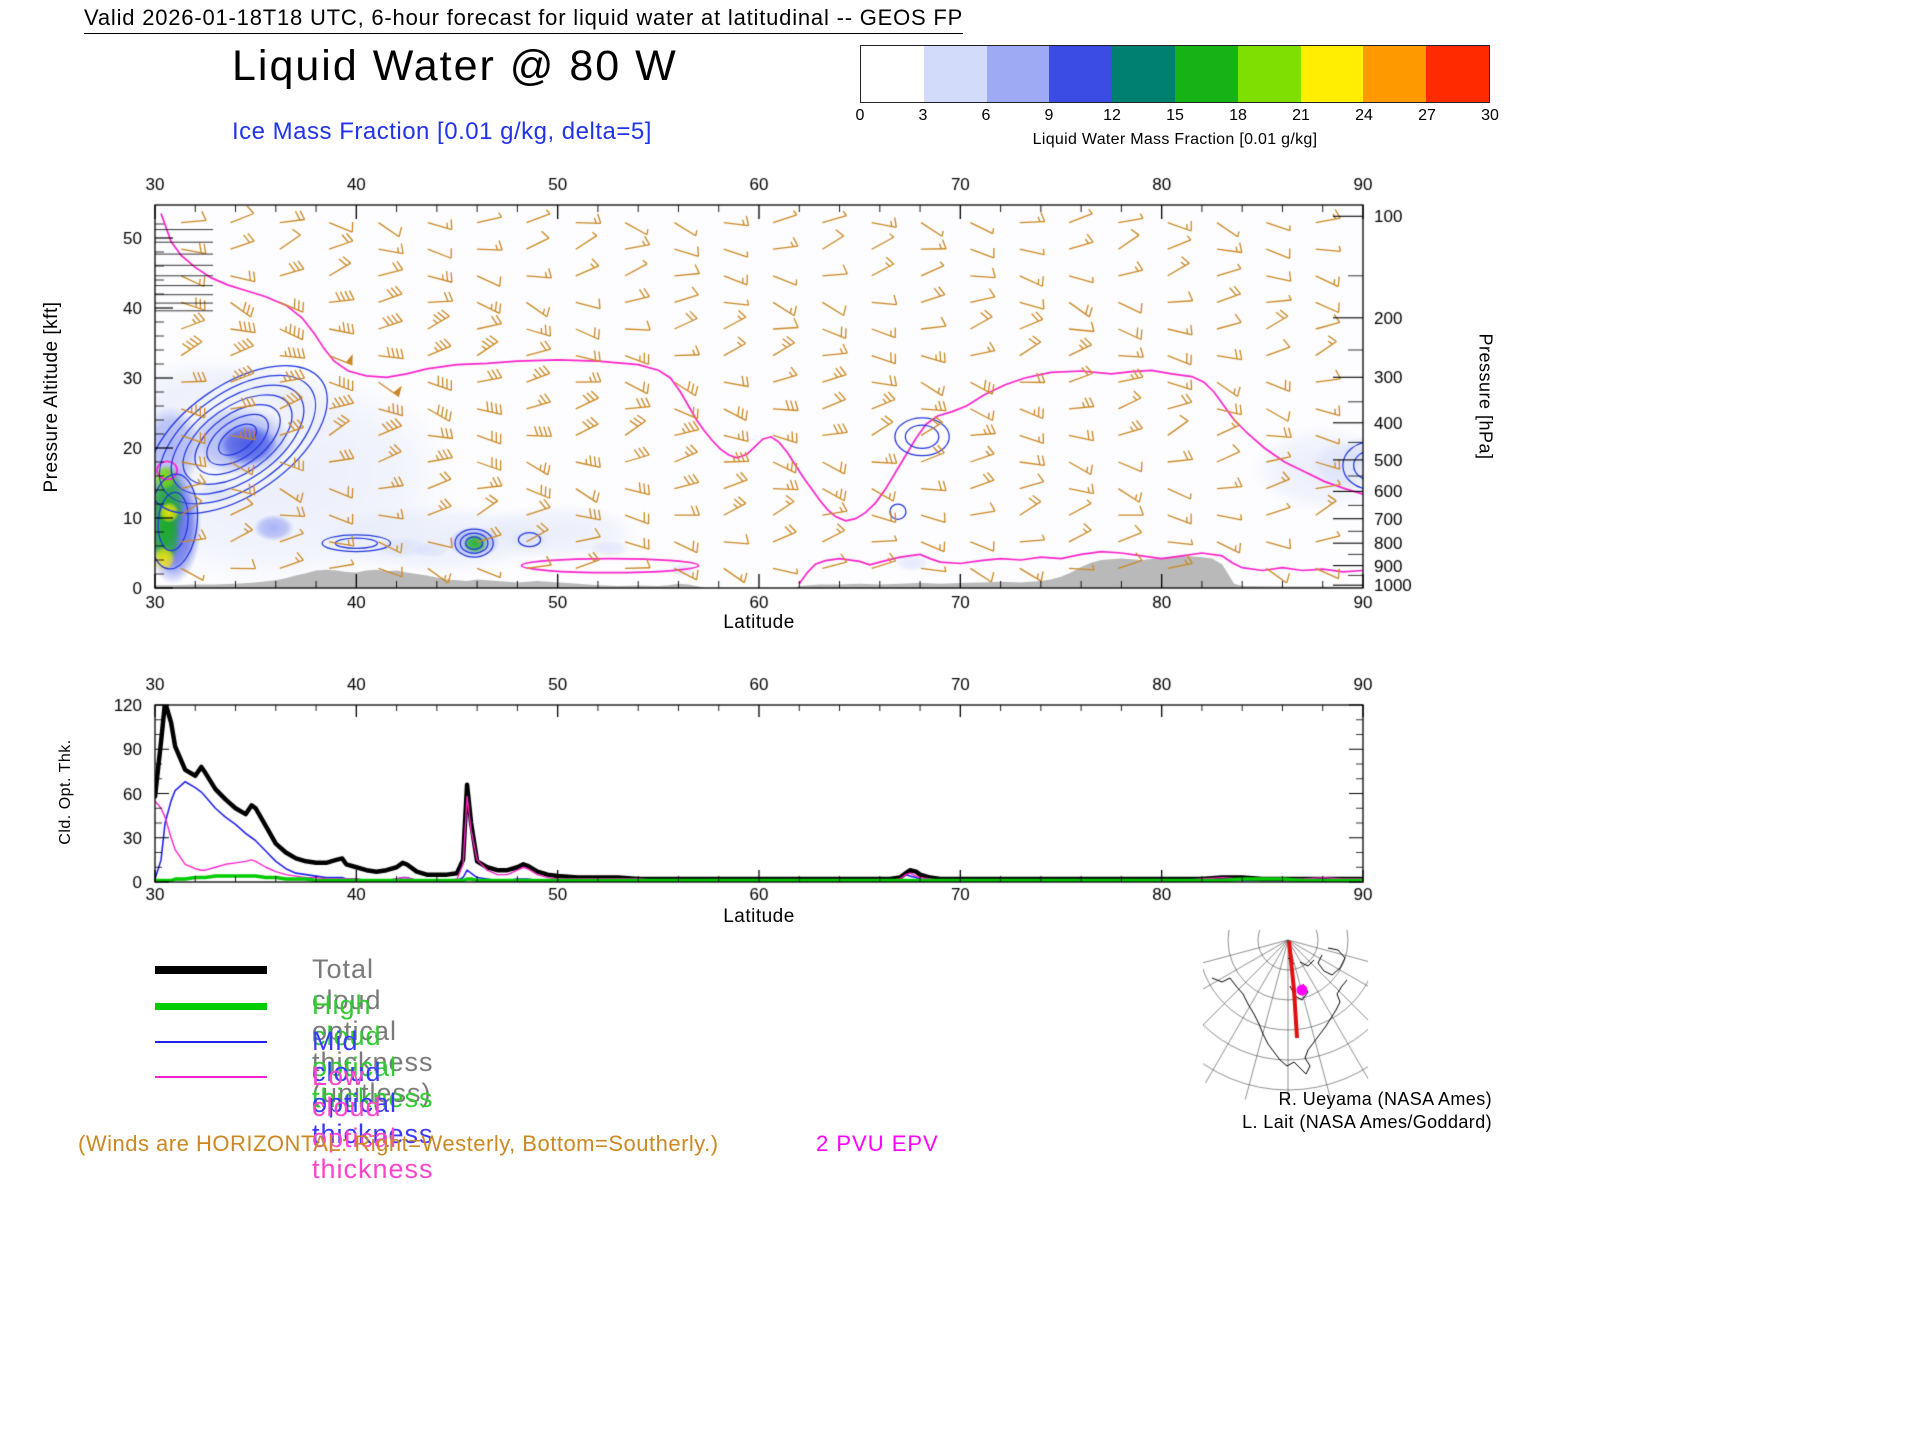 The height and width of the screenshot is (1440, 1920). Describe the element at coordinates (51, 397) in the screenshot. I see `main-ylabel-left: Pressure Altitude [kft]` at that location.